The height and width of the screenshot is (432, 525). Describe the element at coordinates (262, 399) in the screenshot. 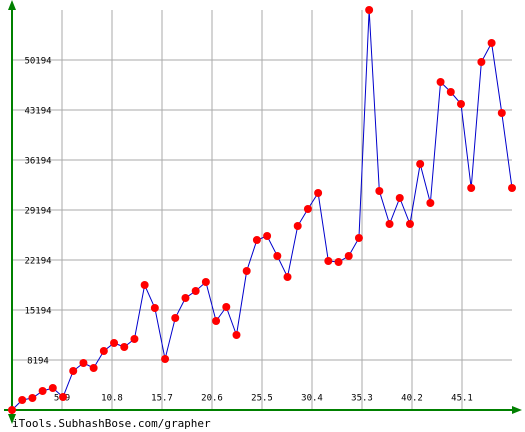

I see `x-tick-label: 25.5` at that location.